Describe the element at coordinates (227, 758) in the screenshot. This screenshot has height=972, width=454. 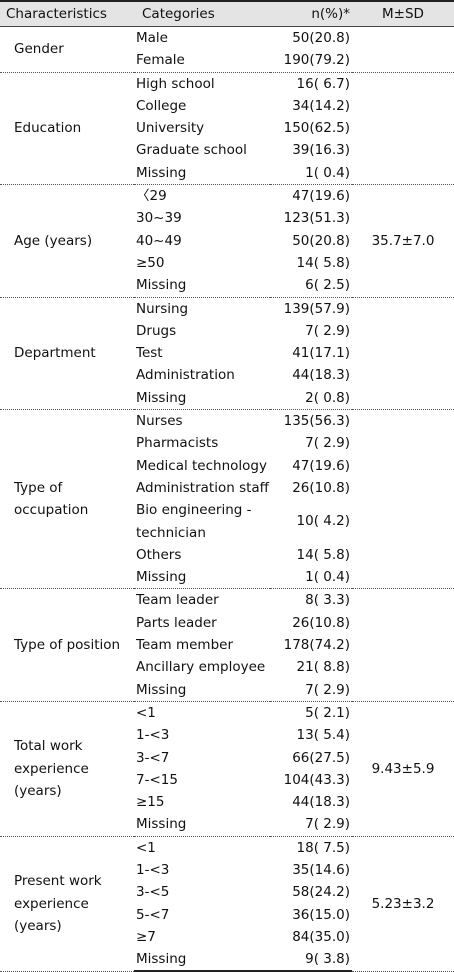
I see `table-row: 3-<7 66(27.5)` at that location.